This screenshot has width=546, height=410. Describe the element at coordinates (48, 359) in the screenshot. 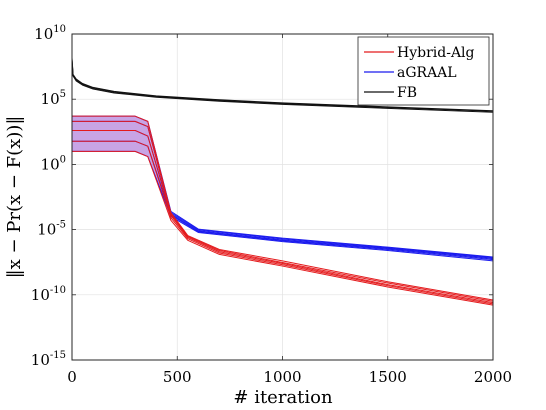

I see `y-tick-label: 10⁻¹⁵` at that location.